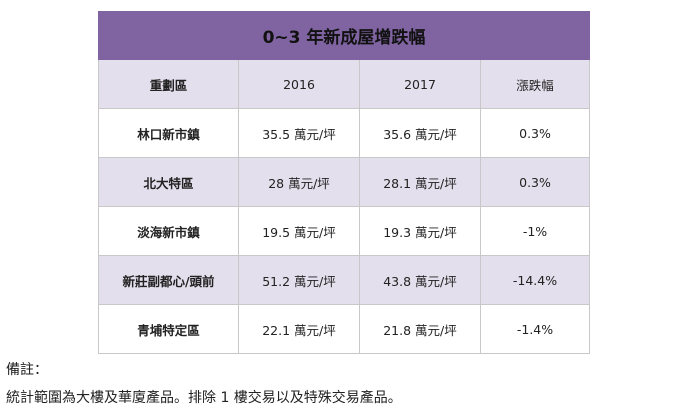  Describe the element at coordinates (420, 182) in the screenshot. I see `price-2017-cell: 28.1 萬元/坪` at that location.